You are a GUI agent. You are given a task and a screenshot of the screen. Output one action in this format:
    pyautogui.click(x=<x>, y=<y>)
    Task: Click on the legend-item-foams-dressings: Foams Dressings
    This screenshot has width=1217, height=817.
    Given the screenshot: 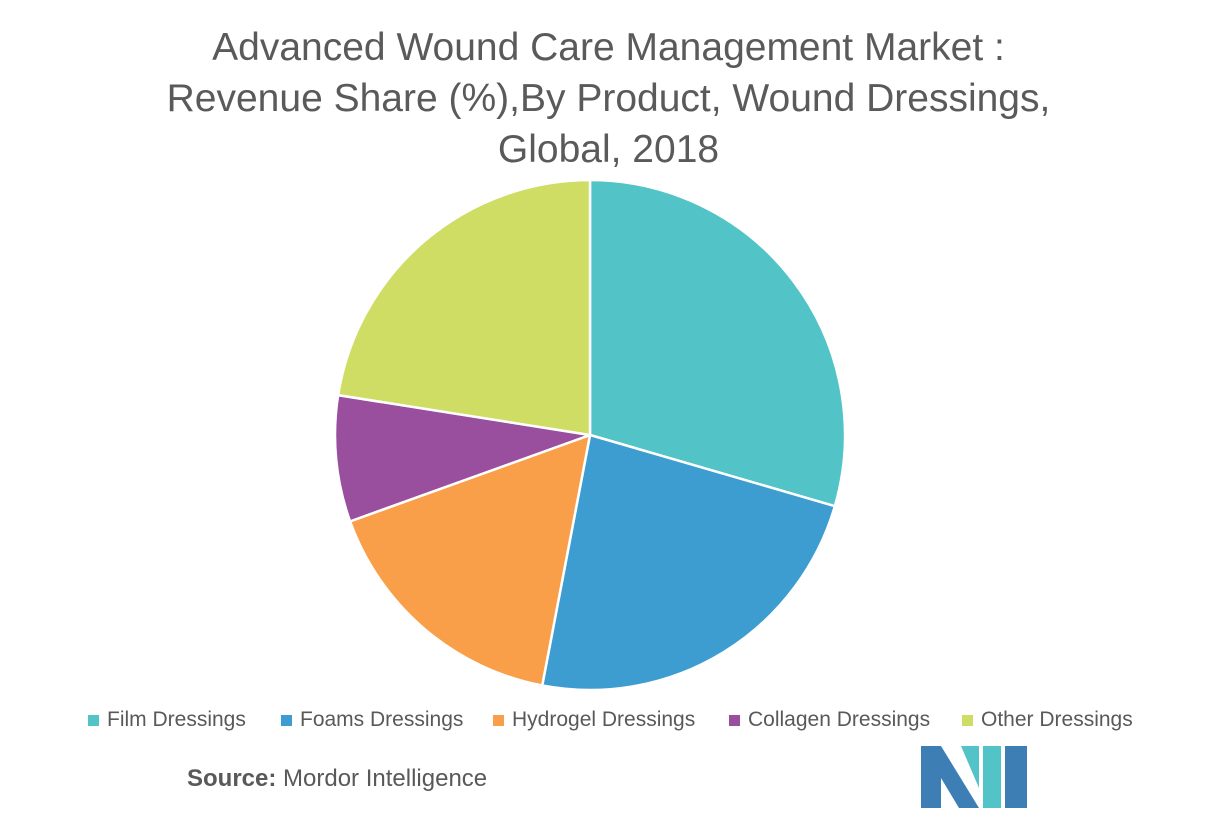 What is the action you would take?
    pyautogui.click(x=372, y=720)
    